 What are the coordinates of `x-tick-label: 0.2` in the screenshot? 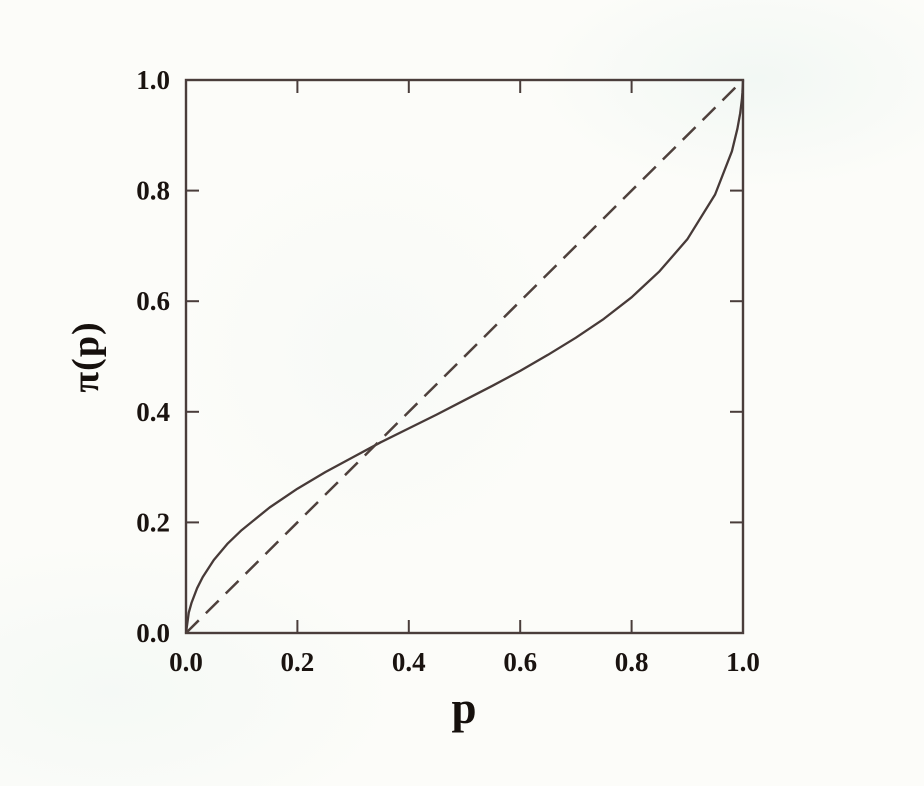 It's located at (298, 662).